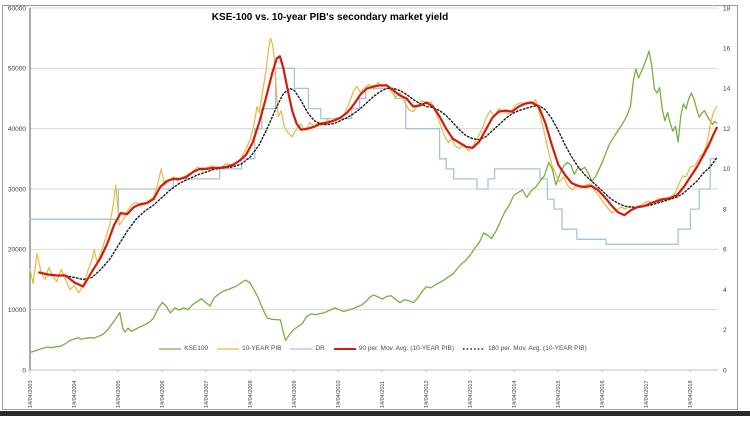 The image size is (750, 422). What do you see at coordinates (207, 394) in the screenshot?
I see `svg-text: 14/04/2007` at bounding box center [207, 394].